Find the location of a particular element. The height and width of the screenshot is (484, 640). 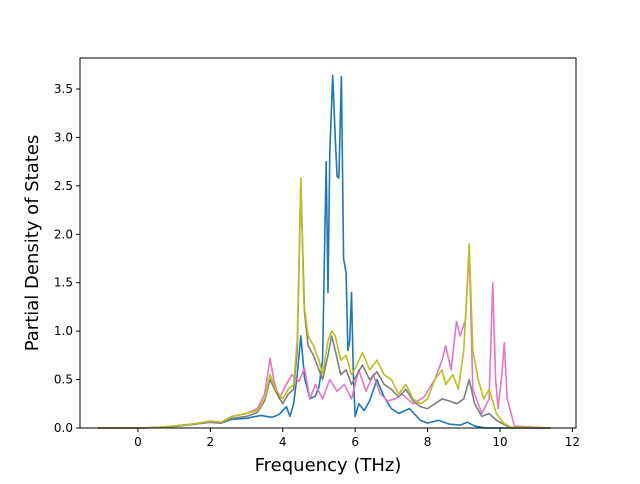

x-tick-label-6: 12 is located at coordinates (572, 442).